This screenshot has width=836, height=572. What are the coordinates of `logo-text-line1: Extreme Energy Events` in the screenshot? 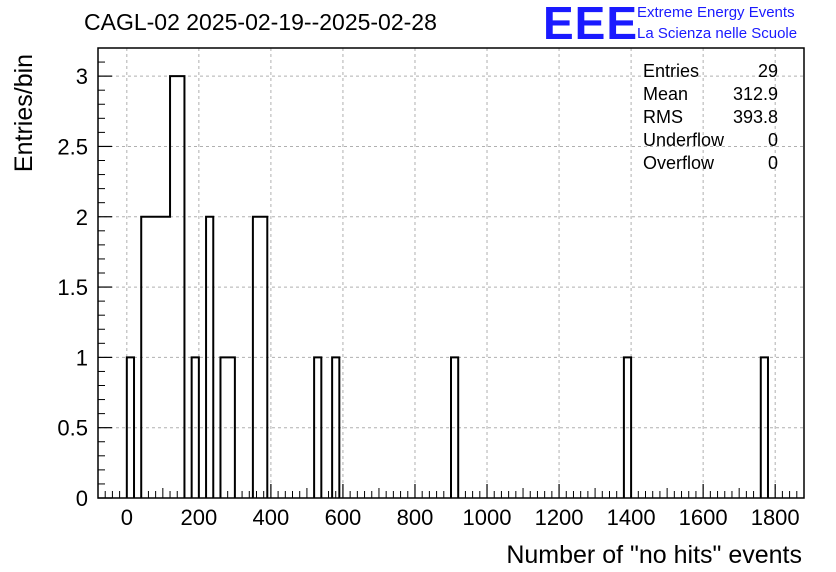 It's located at (716, 12).